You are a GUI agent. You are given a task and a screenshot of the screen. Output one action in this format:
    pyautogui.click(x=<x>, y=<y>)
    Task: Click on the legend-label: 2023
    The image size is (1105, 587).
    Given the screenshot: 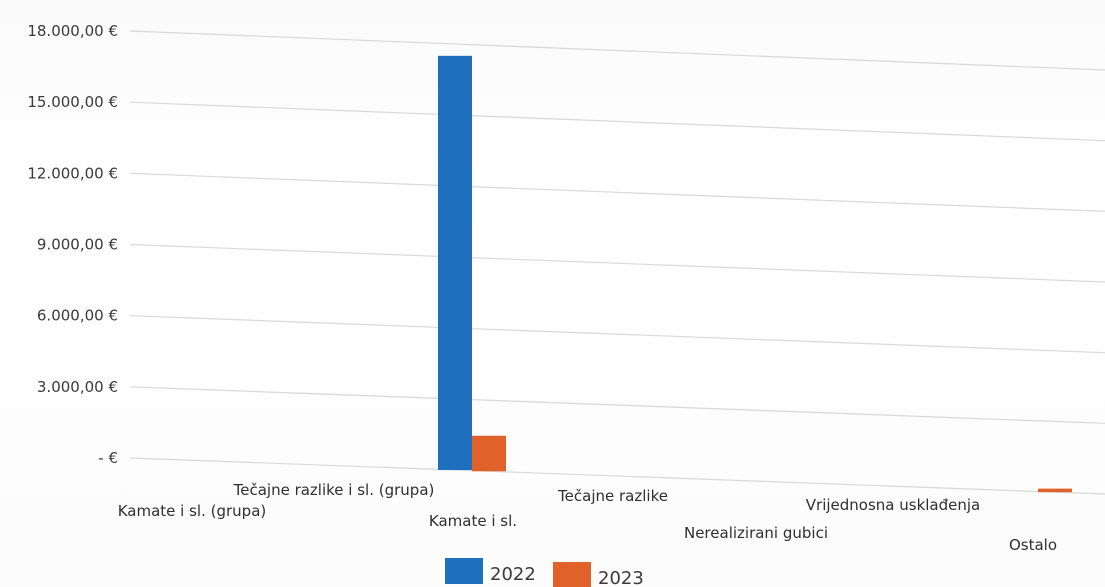 What is the action you would take?
    pyautogui.click(x=621, y=577)
    